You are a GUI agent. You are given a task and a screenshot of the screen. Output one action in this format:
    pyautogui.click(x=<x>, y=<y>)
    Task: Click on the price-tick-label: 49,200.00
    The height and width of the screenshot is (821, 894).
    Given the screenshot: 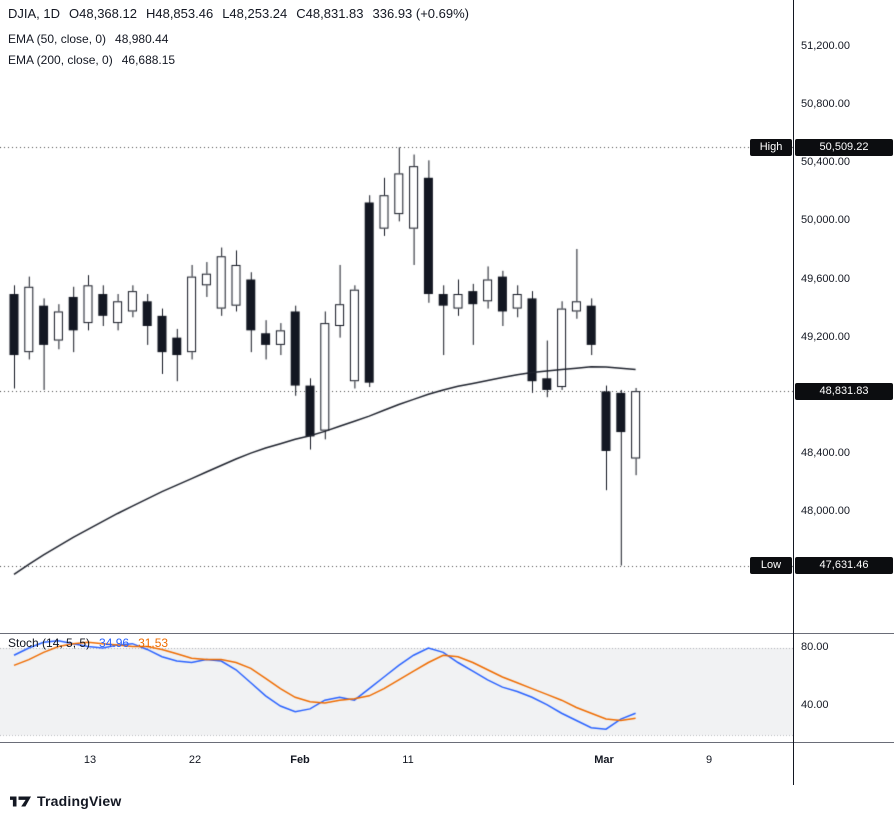 What is the action you would take?
    pyautogui.click(x=825, y=336)
    